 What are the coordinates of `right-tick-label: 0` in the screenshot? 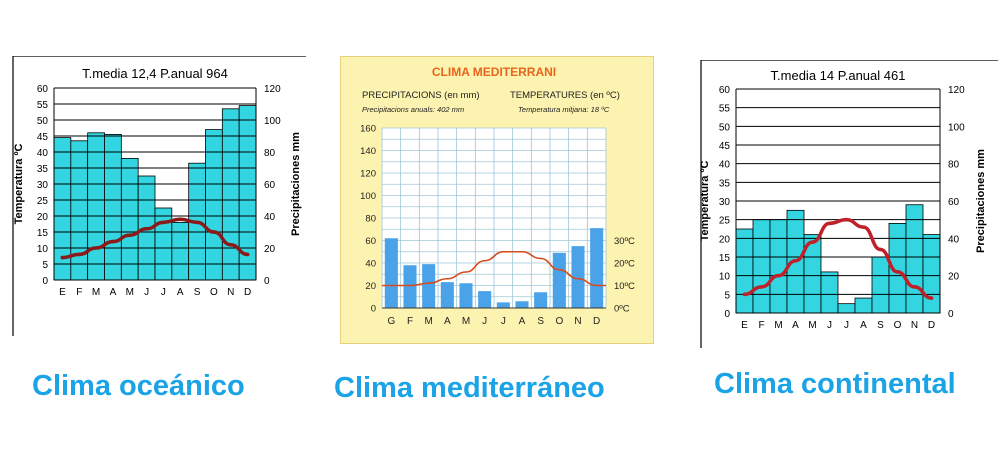 It's located at (951, 314).